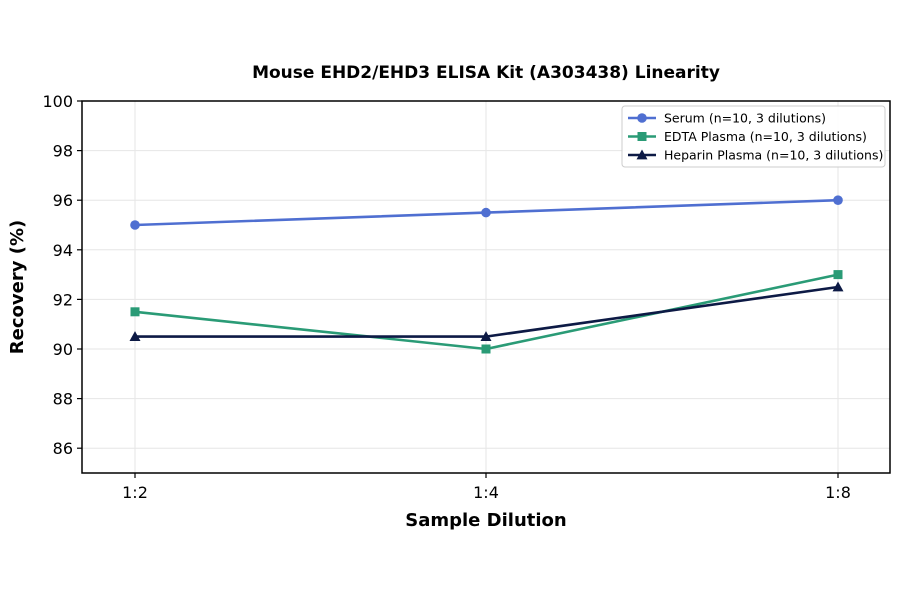 The width and height of the screenshot is (900, 594). What do you see at coordinates (745, 118) in the screenshot?
I see `legend-label: Serum (n=10, 3 dilutions)` at bounding box center [745, 118].